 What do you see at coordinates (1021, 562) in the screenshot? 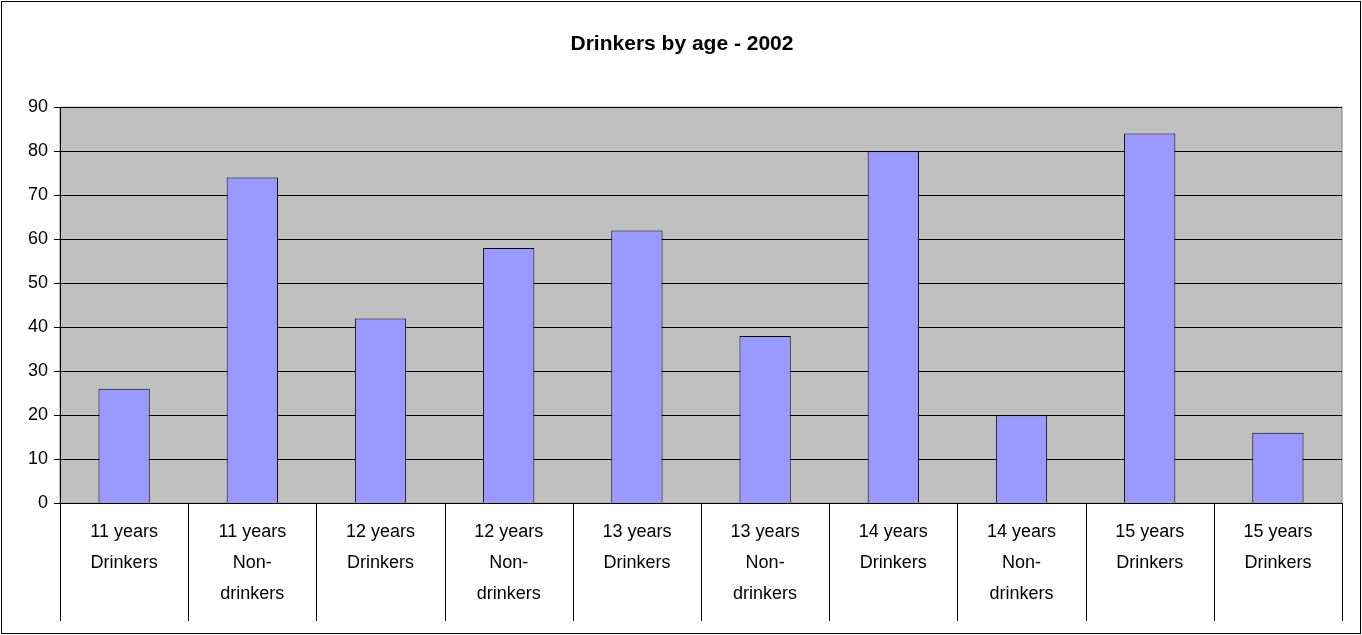
I see `x-tick-label: 14 years Non- drinkers` at bounding box center [1021, 562].